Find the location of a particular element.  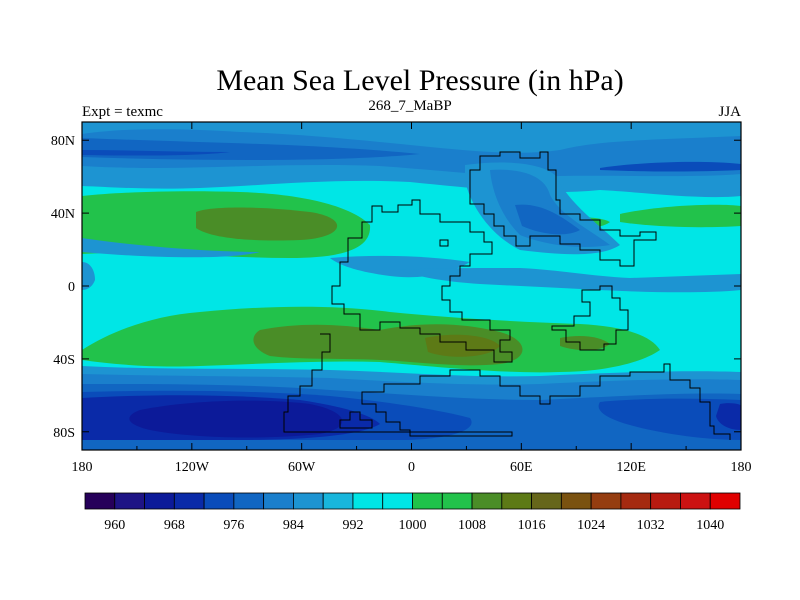

band-north-980-east is located at coordinates (670, 166).